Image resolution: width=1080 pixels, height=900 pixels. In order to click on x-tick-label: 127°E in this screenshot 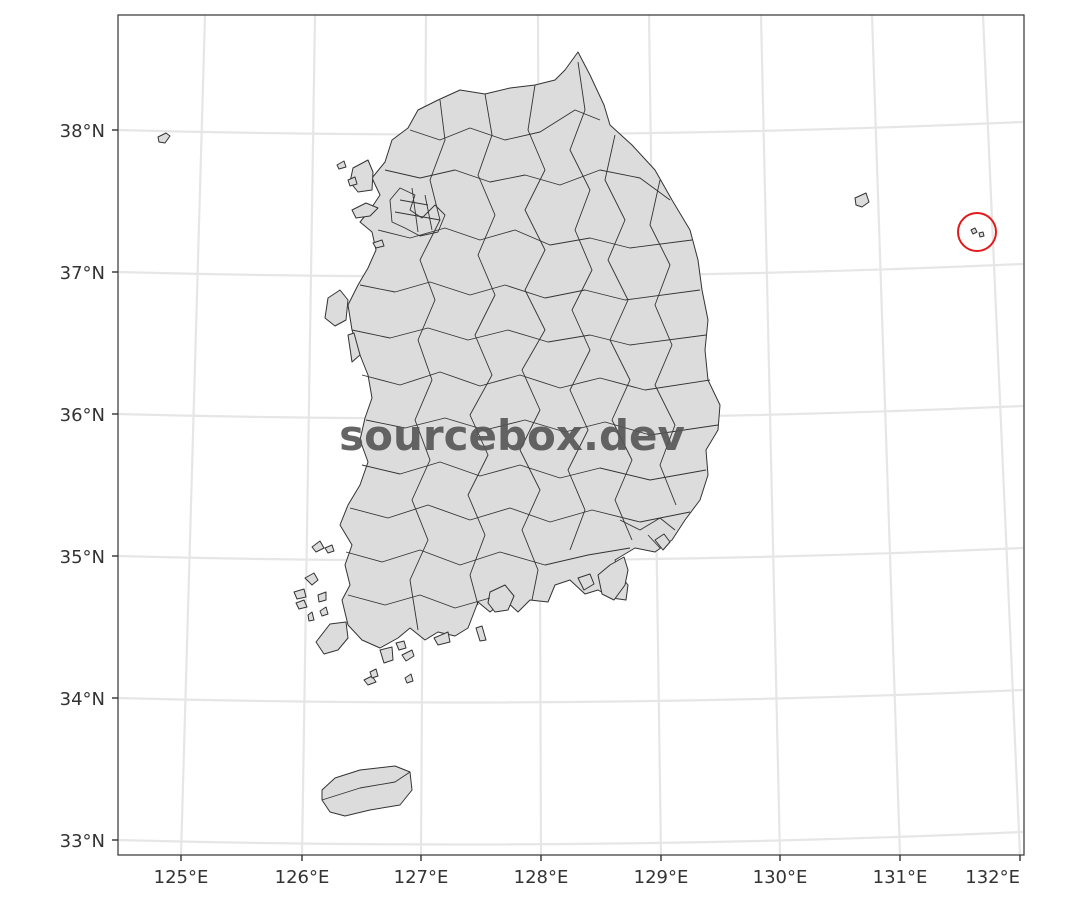, I will do `click(421, 877)`.